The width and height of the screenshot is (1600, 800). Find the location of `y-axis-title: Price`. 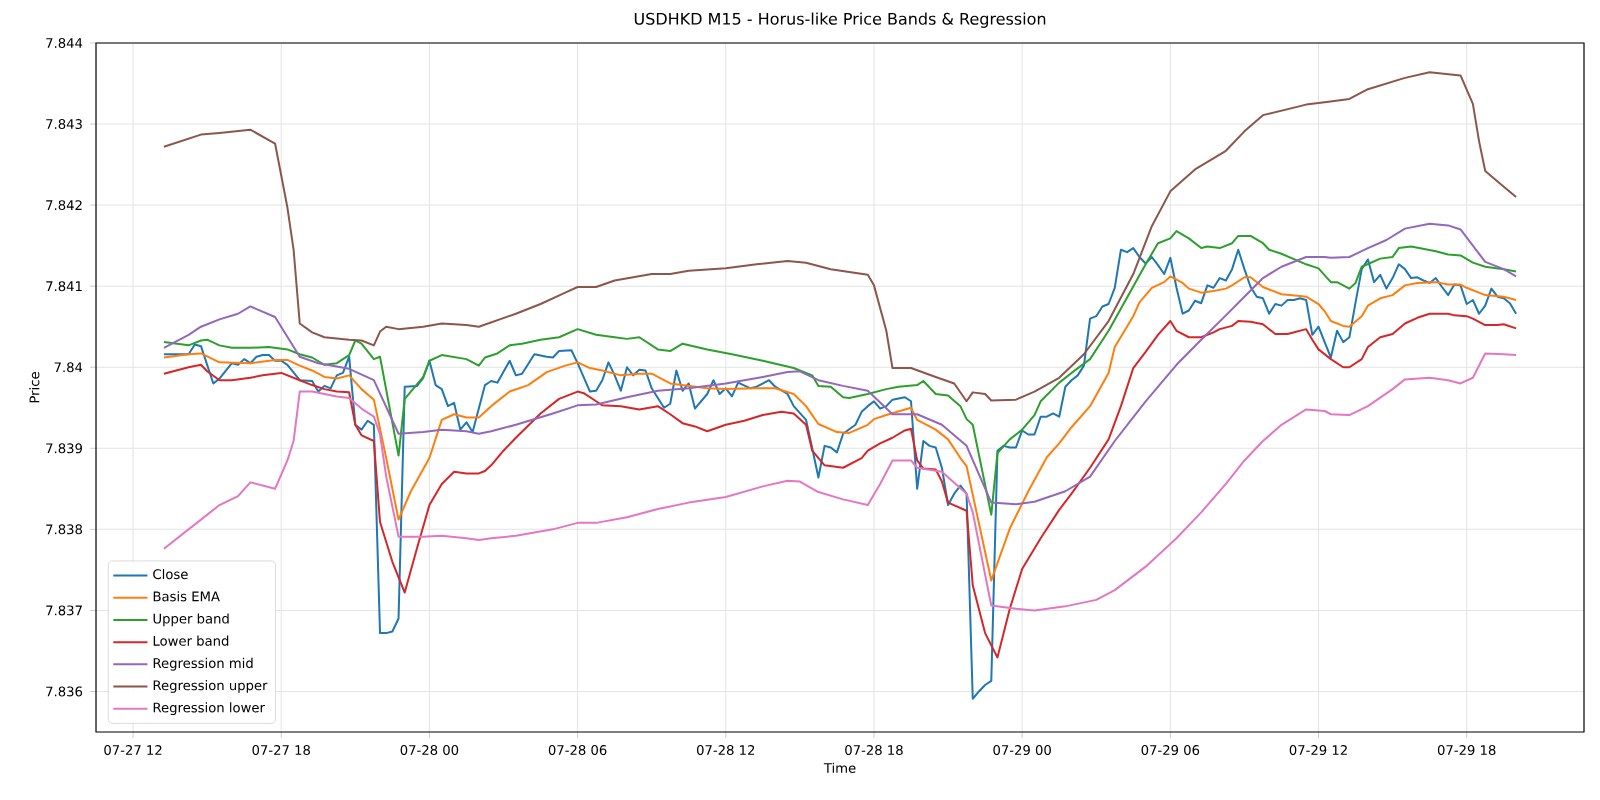

y-axis-title: Price is located at coordinates (34, 387).